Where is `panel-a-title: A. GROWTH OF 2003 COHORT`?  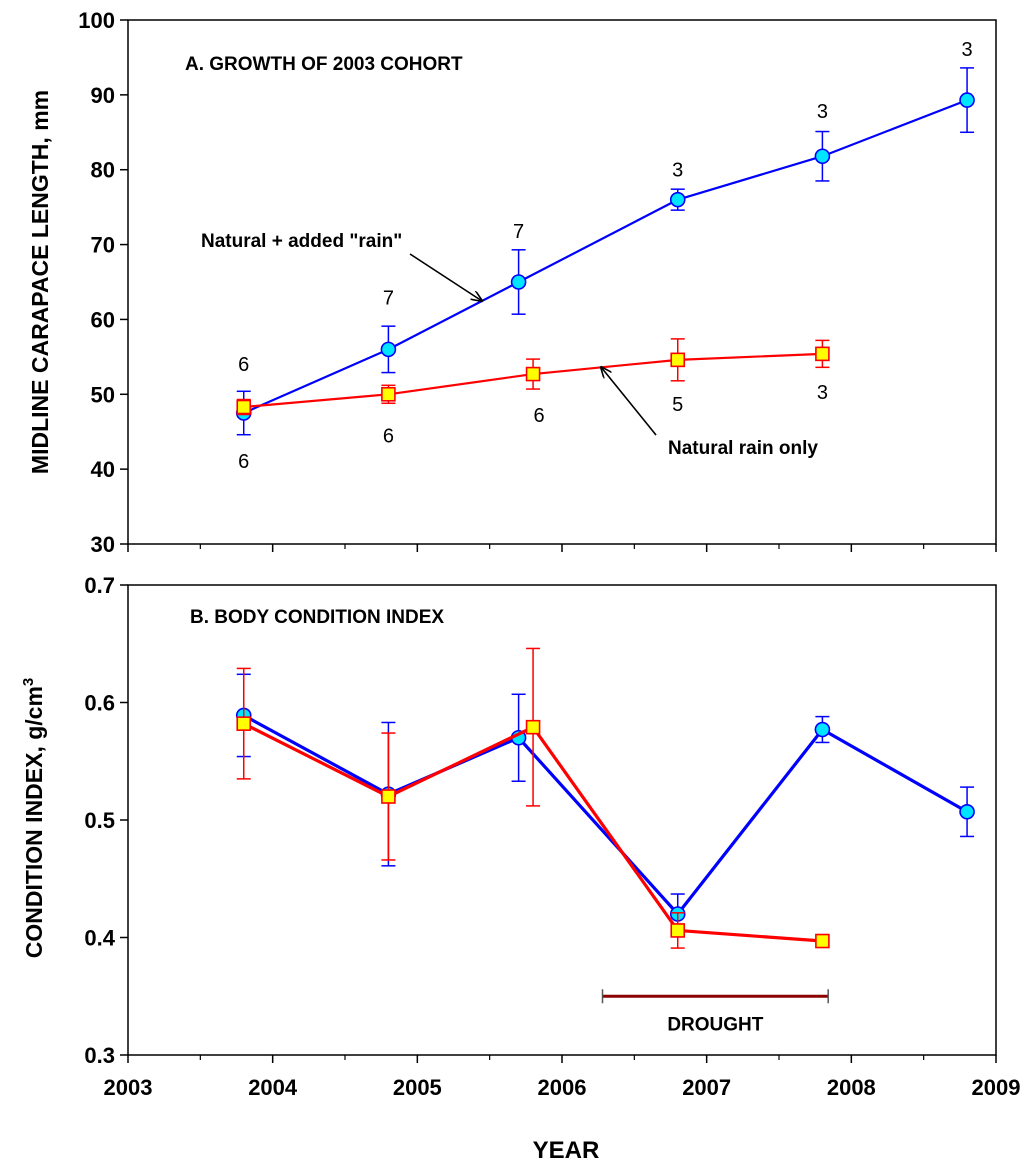
panel-a-title: A. GROWTH OF 2003 COHORT is located at coordinates (324, 64).